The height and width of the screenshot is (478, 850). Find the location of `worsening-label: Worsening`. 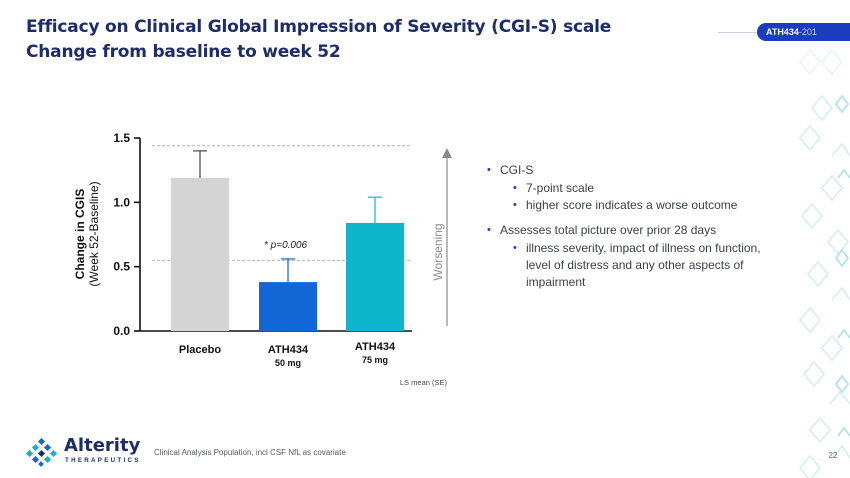

worsening-label: Worsening is located at coordinates (438, 251).